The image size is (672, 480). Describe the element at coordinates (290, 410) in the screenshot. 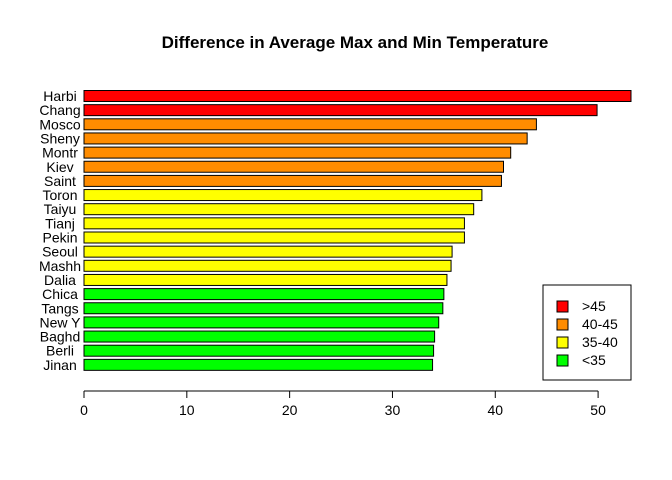

I see `x-tick-label: 20` at that location.